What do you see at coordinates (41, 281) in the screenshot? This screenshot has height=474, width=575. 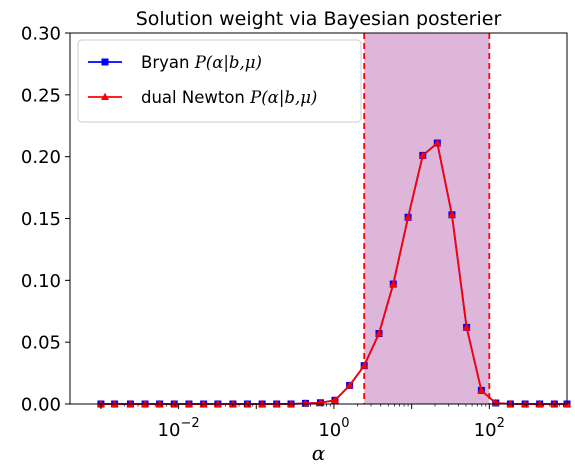 I see `y-tick-label: 0.10` at bounding box center [41, 281].